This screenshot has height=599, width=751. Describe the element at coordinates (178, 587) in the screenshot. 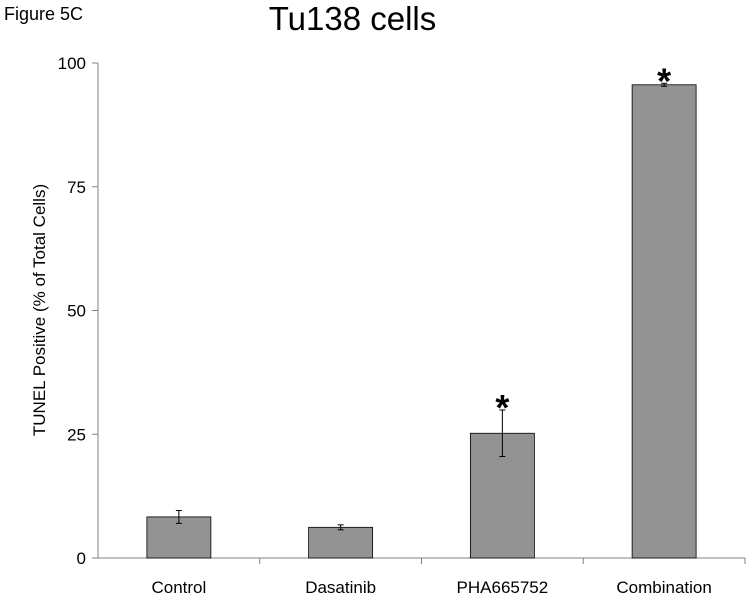

I see `x-tick-label: Control` at that location.